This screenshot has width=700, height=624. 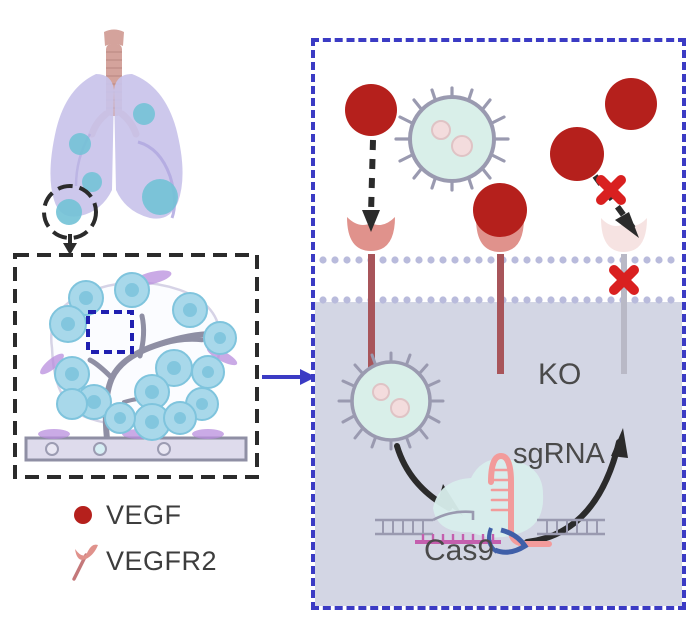 What do you see at coordinates (371, 295) in the screenshot?
I see `receptor-vegfr2-binding` at bounding box center [371, 295].